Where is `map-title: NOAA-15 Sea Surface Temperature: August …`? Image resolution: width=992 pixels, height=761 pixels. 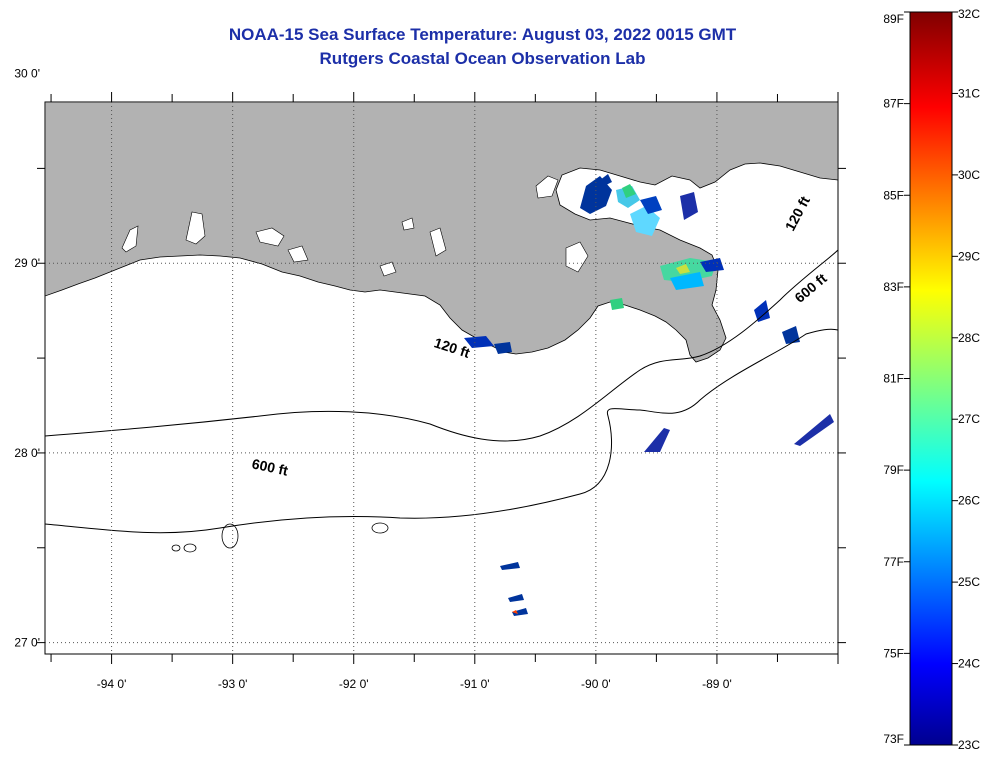
map-title: NOAA-15 Sea Surface Temperature: August … is located at coordinates (482, 34).